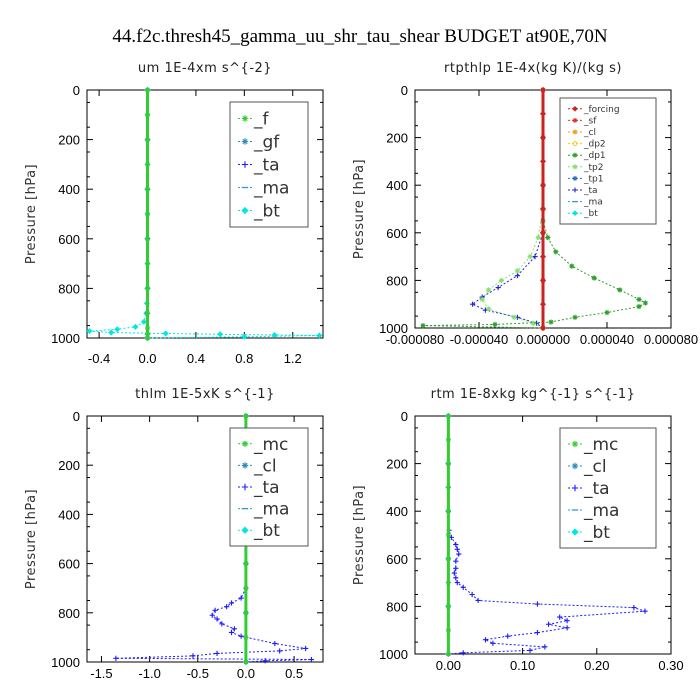  Describe the element at coordinates (266, 166) in the screenshot. I see `legend-label: _ta` at that location.